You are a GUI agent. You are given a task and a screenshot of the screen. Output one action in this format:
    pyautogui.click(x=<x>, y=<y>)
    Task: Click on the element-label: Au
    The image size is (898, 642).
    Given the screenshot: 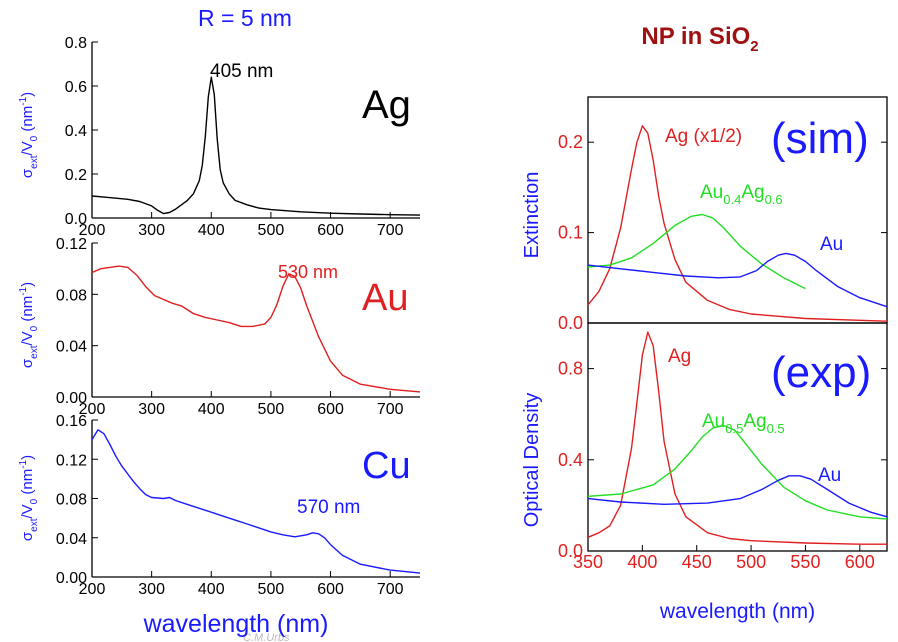 What is the action you would take?
    pyautogui.click(x=385, y=298)
    